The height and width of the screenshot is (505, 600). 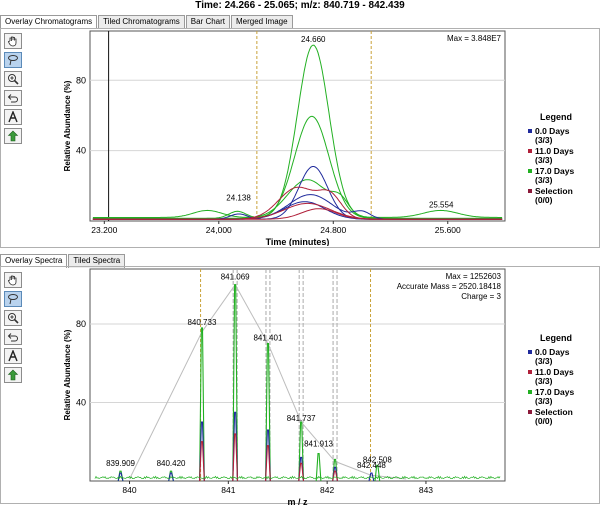 What do you see at coordinates (552, 131) in the screenshot?
I see `chromatogram-legend-label: 0.0 Days` at bounding box center [552, 131].